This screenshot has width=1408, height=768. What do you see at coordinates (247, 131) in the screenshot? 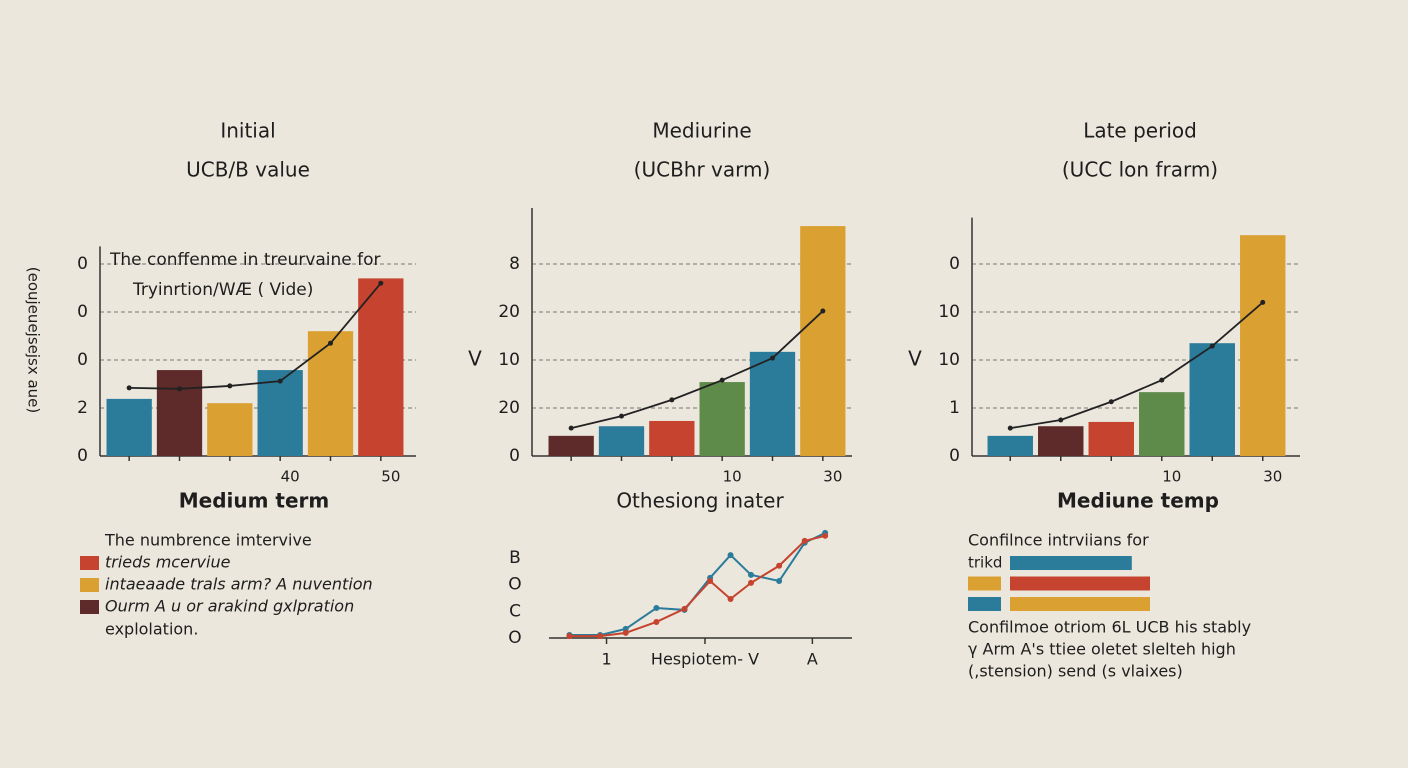
I see `panel-title: Initial` at bounding box center [247, 131].